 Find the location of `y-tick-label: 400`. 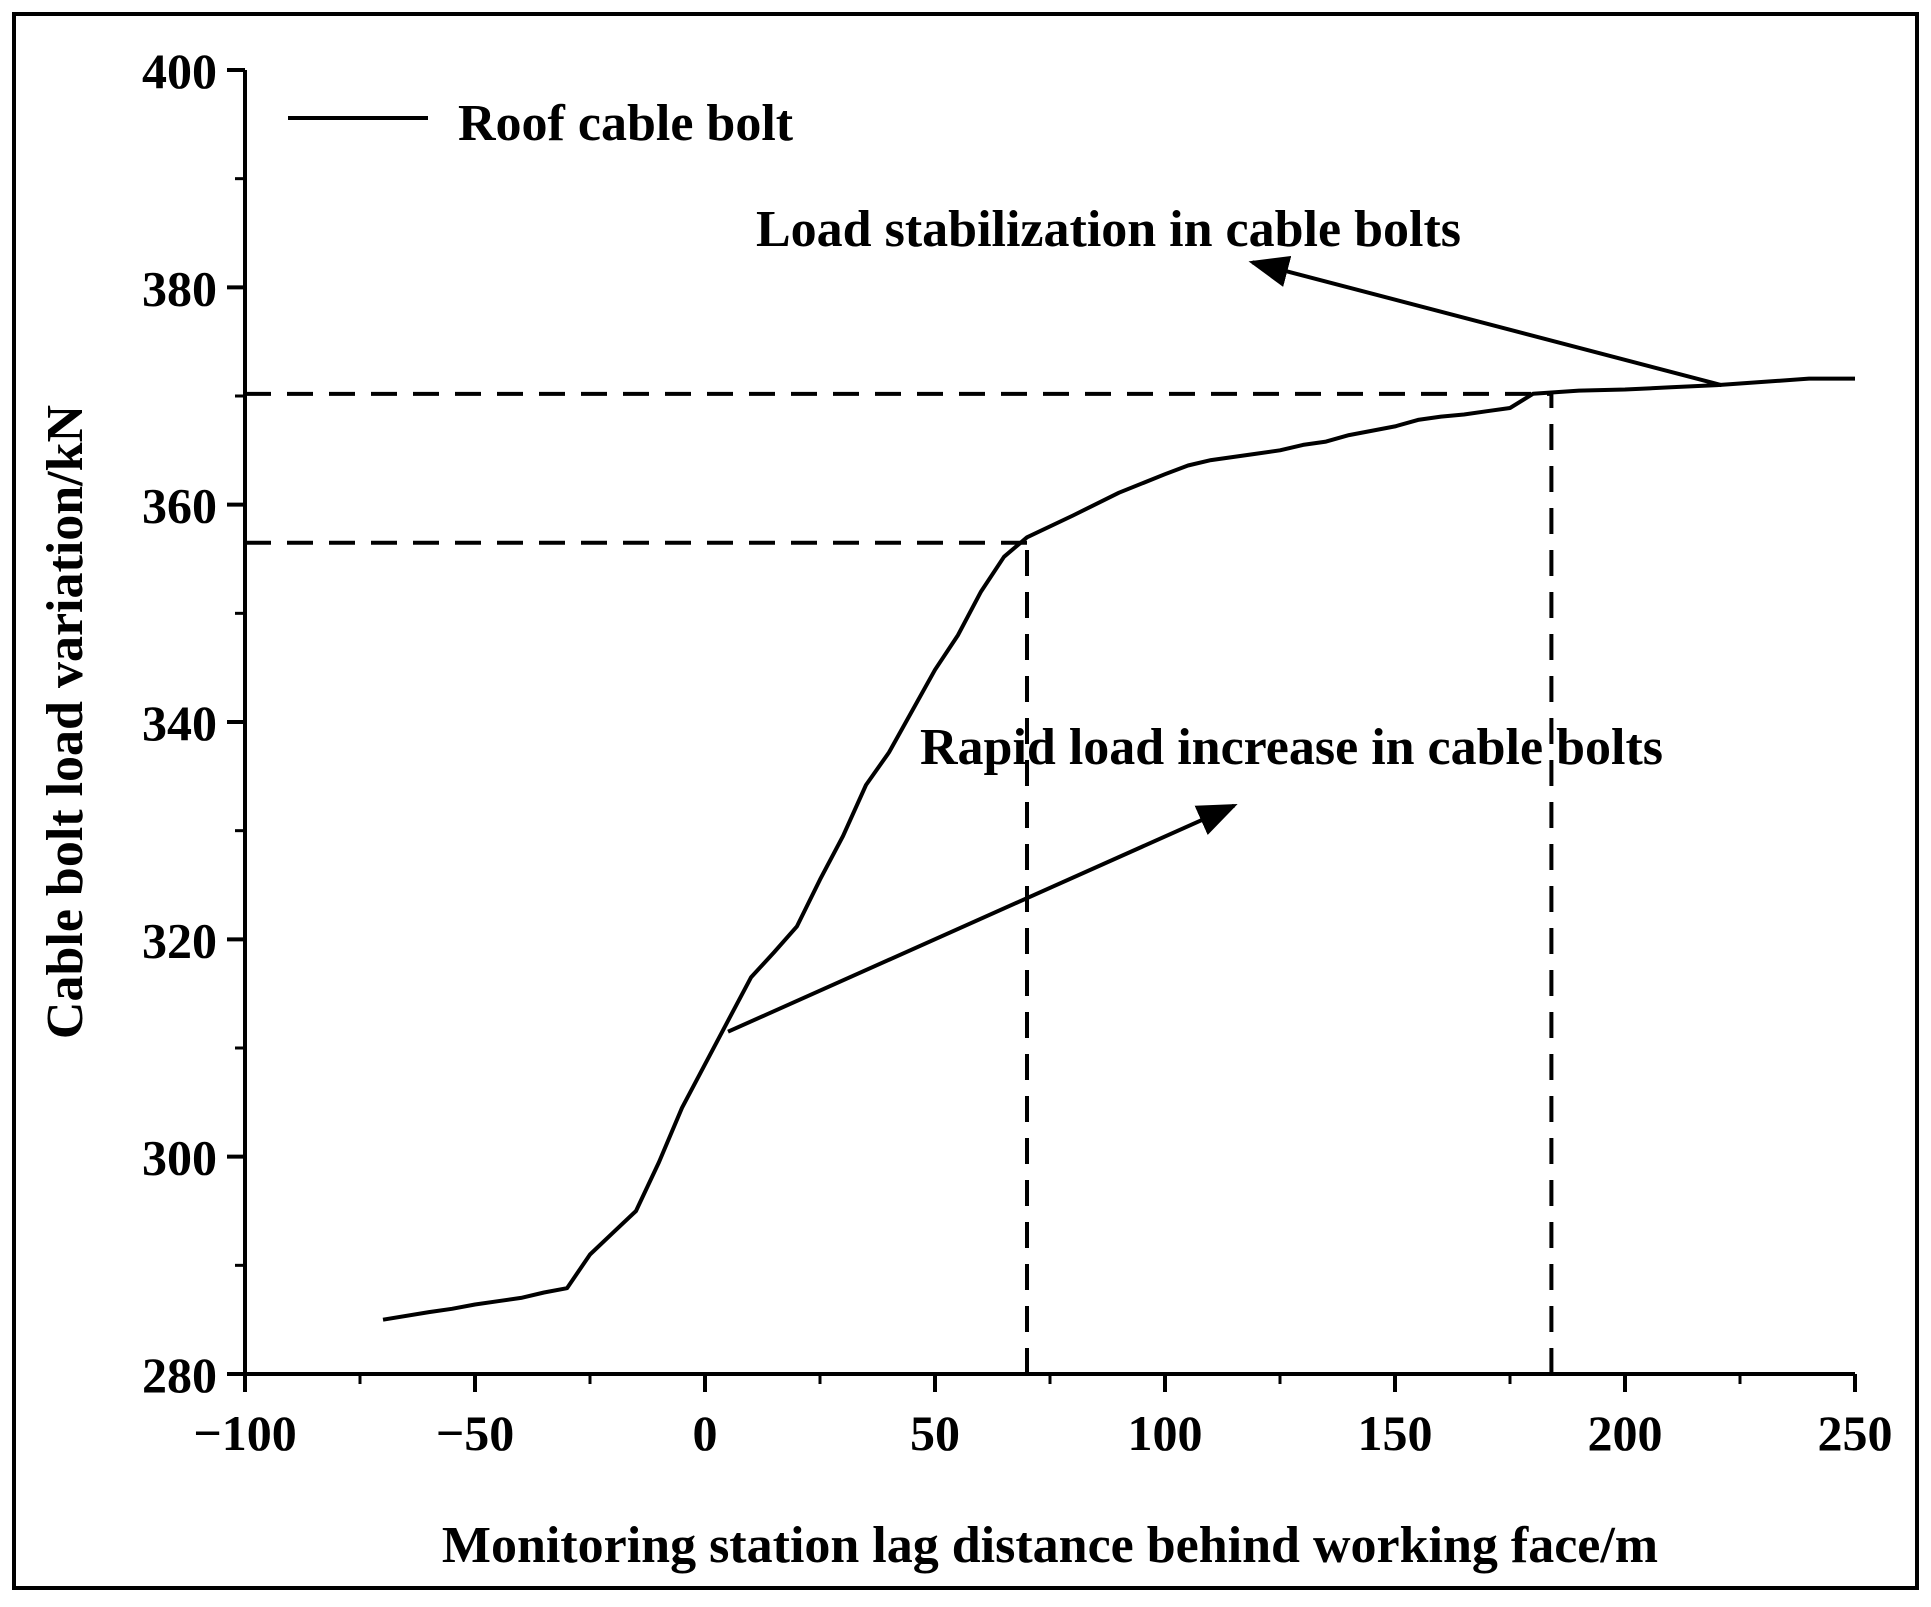

y-tick-label: 400 is located at coordinates (179, 71).